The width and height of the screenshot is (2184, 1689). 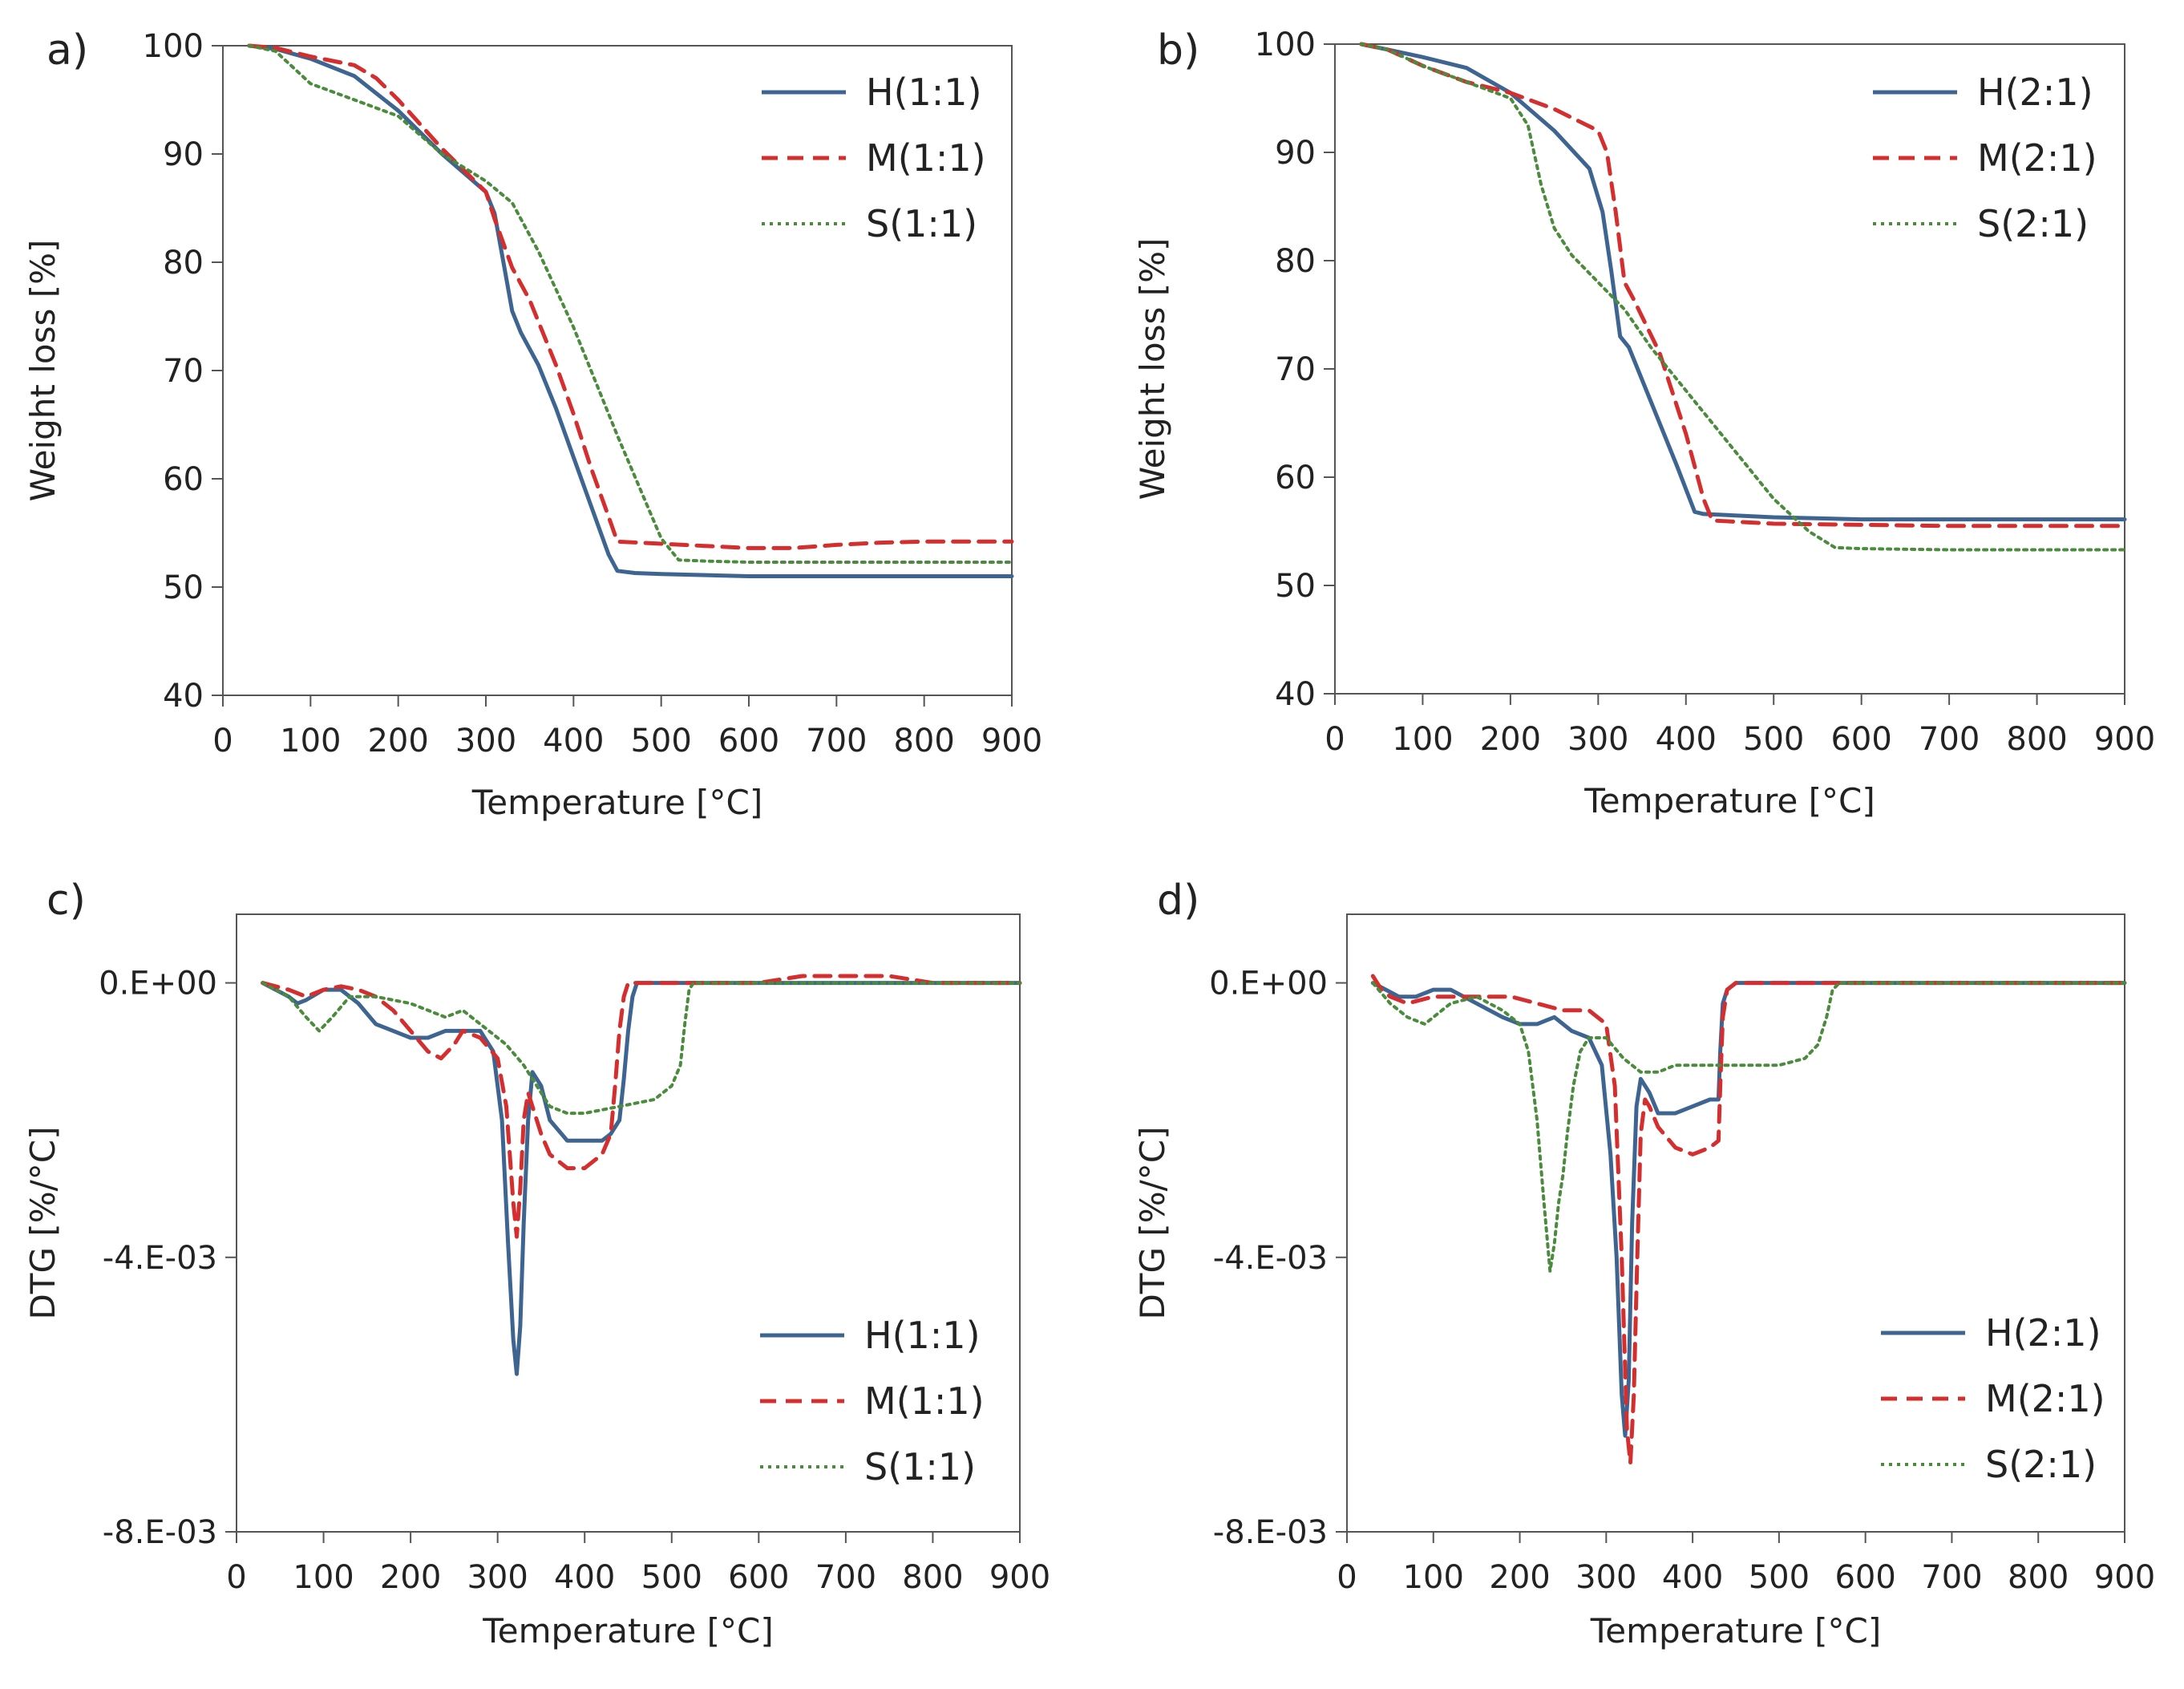 What do you see at coordinates (1178, 901) in the screenshot?
I see `panel-label: d)` at bounding box center [1178, 901].